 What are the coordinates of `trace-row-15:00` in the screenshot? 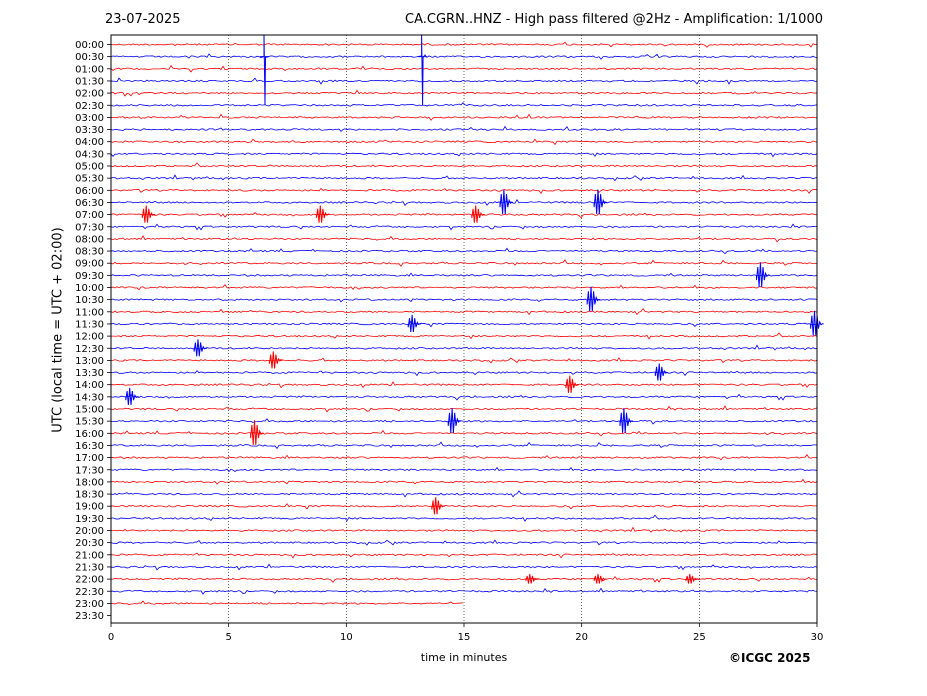 It's located at (464, 409).